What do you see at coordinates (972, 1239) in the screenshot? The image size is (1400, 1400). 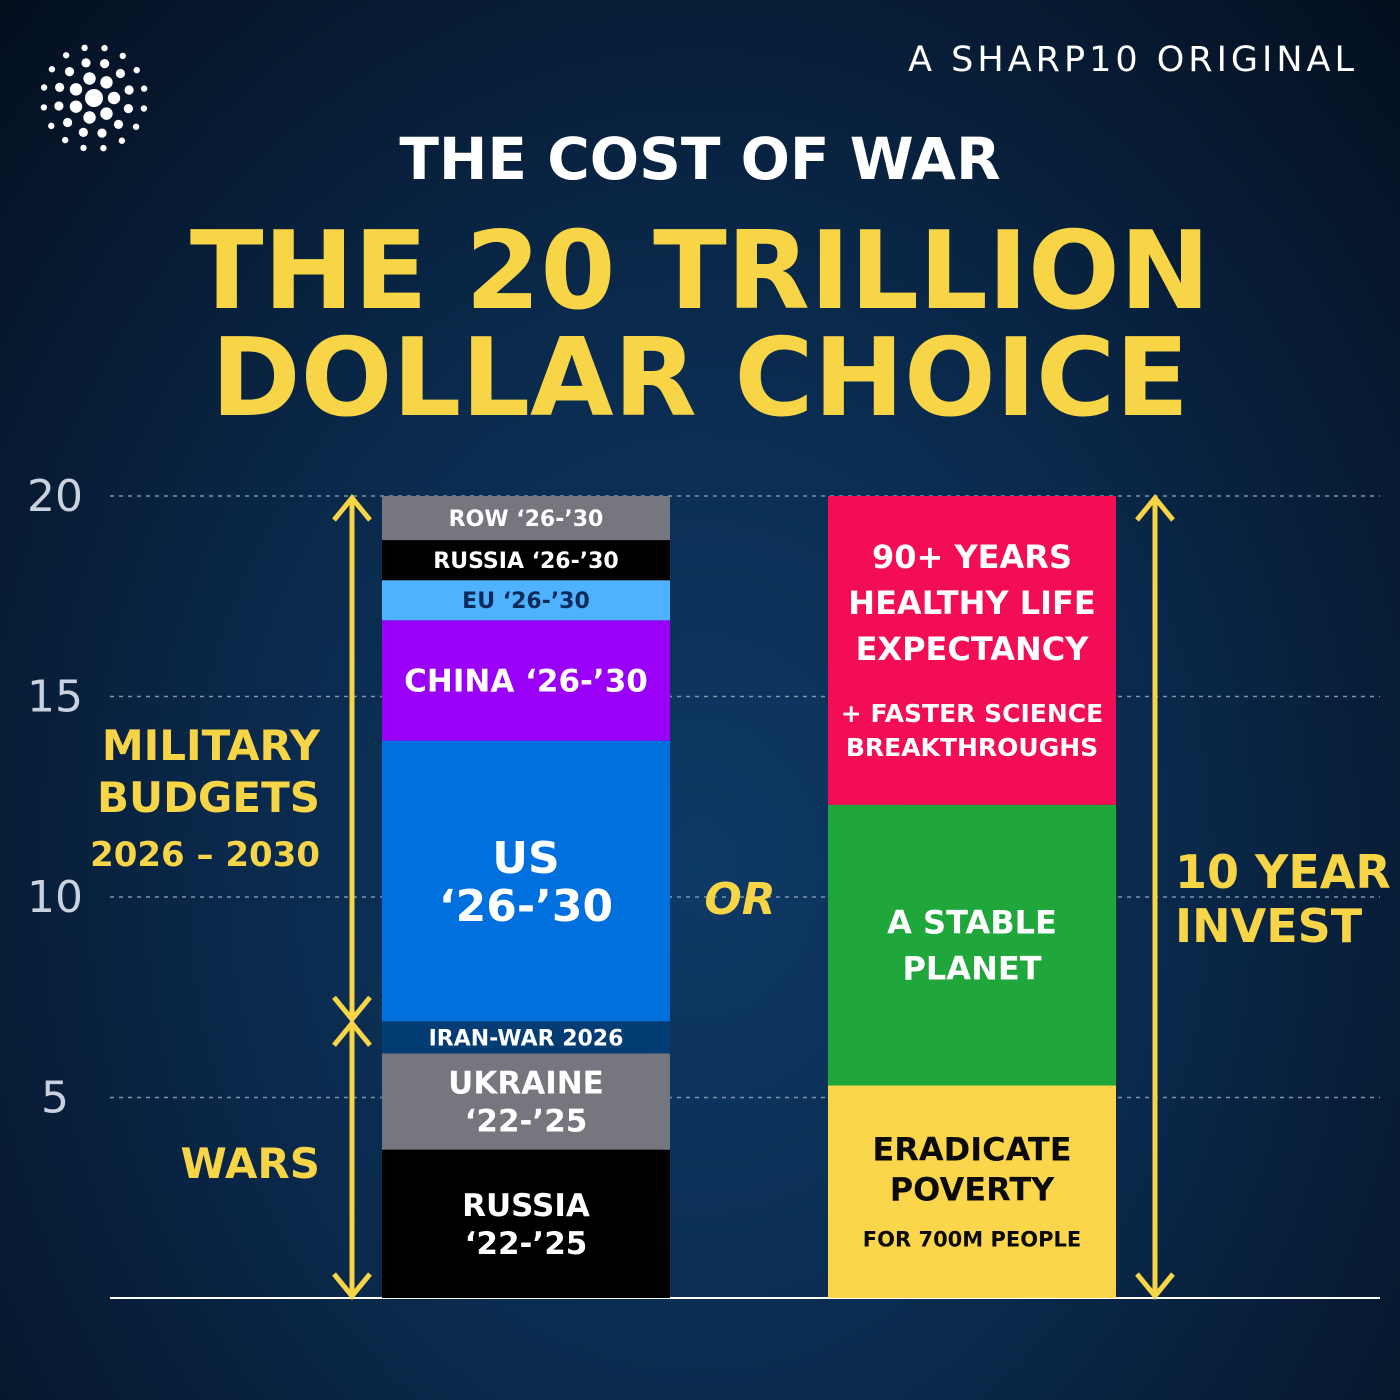 I see `bar-segment-label: FOR 700M PEOPLE` at bounding box center [972, 1239].